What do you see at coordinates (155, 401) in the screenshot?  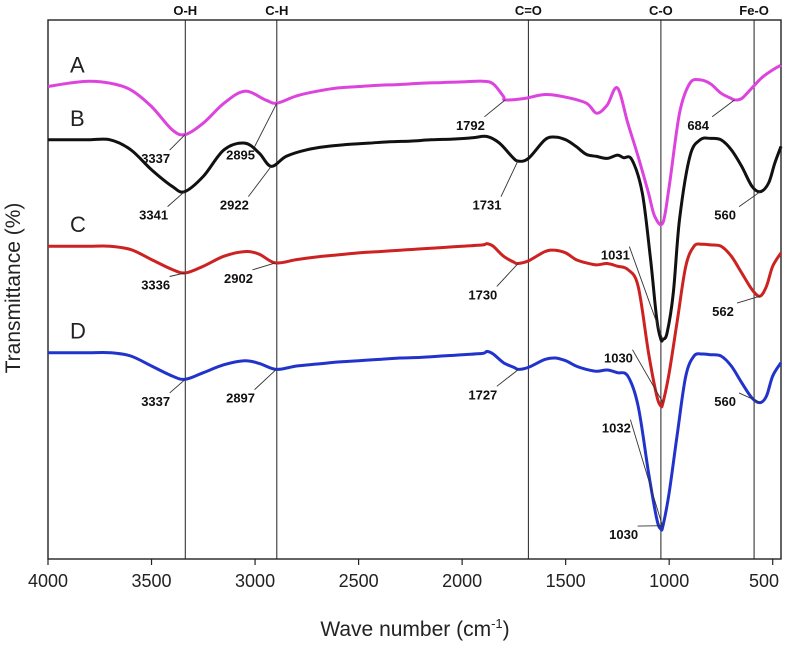 I see `annotation-label-14: 3337` at bounding box center [155, 401].